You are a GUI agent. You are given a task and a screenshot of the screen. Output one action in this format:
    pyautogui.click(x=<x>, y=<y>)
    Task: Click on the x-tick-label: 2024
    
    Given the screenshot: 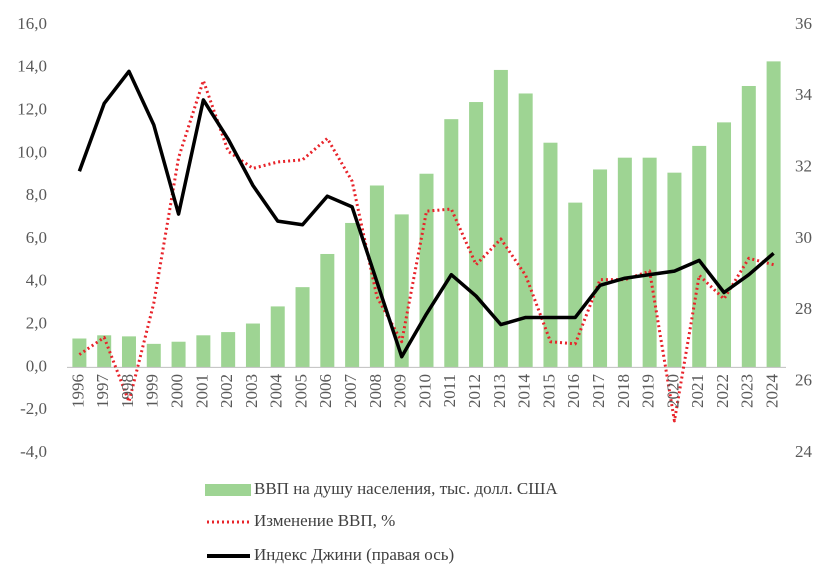 What is the action you would take?
    pyautogui.click(x=772, y=391)
    